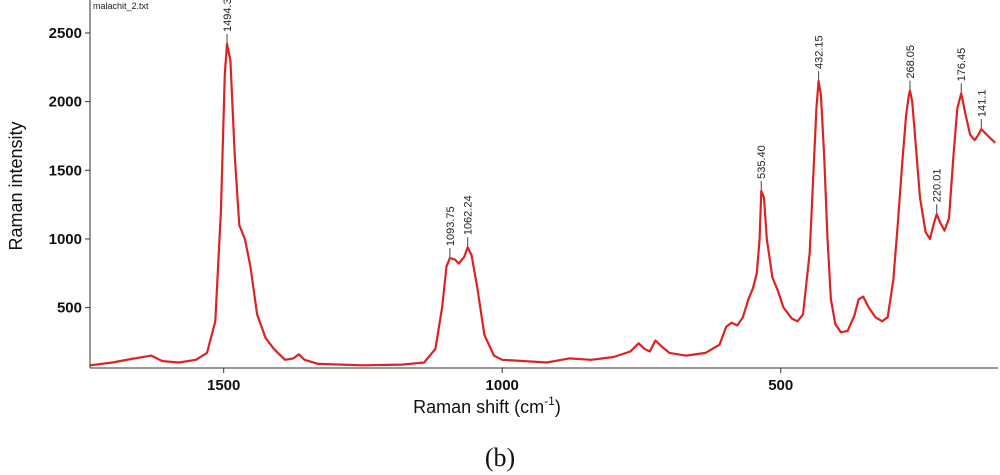 This screenshot has height=475, width=1000. What do you see at coordinates (911, 62) in the screenshot?
I see `peak-label: 268.05` at bounding box center [911, 62].